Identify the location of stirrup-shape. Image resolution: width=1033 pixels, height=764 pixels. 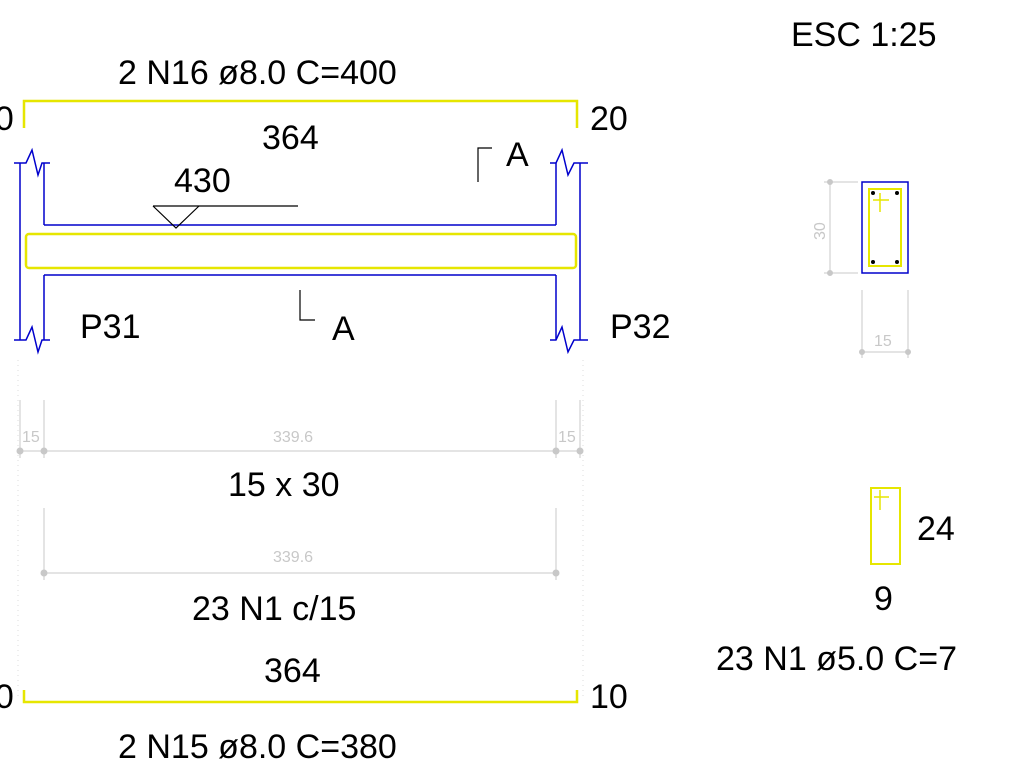
(885, 526).